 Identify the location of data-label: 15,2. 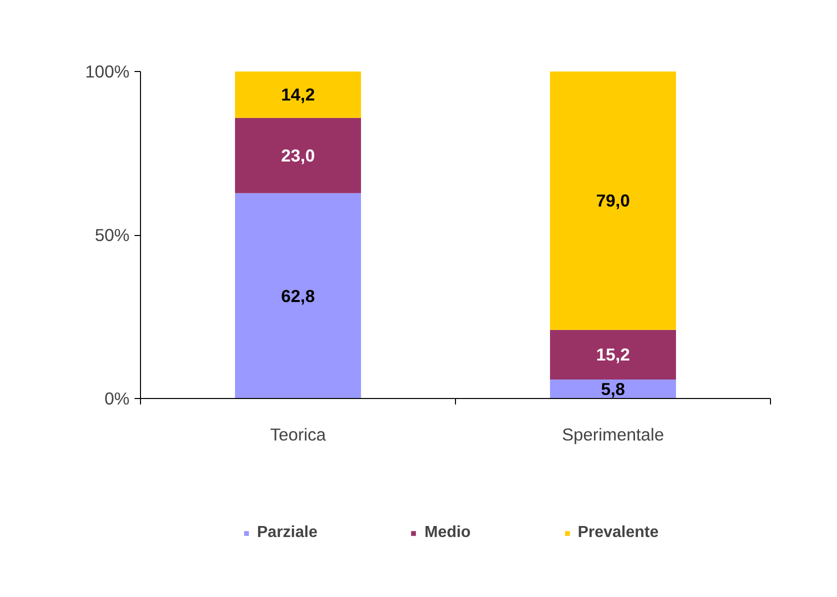
(613, 354).